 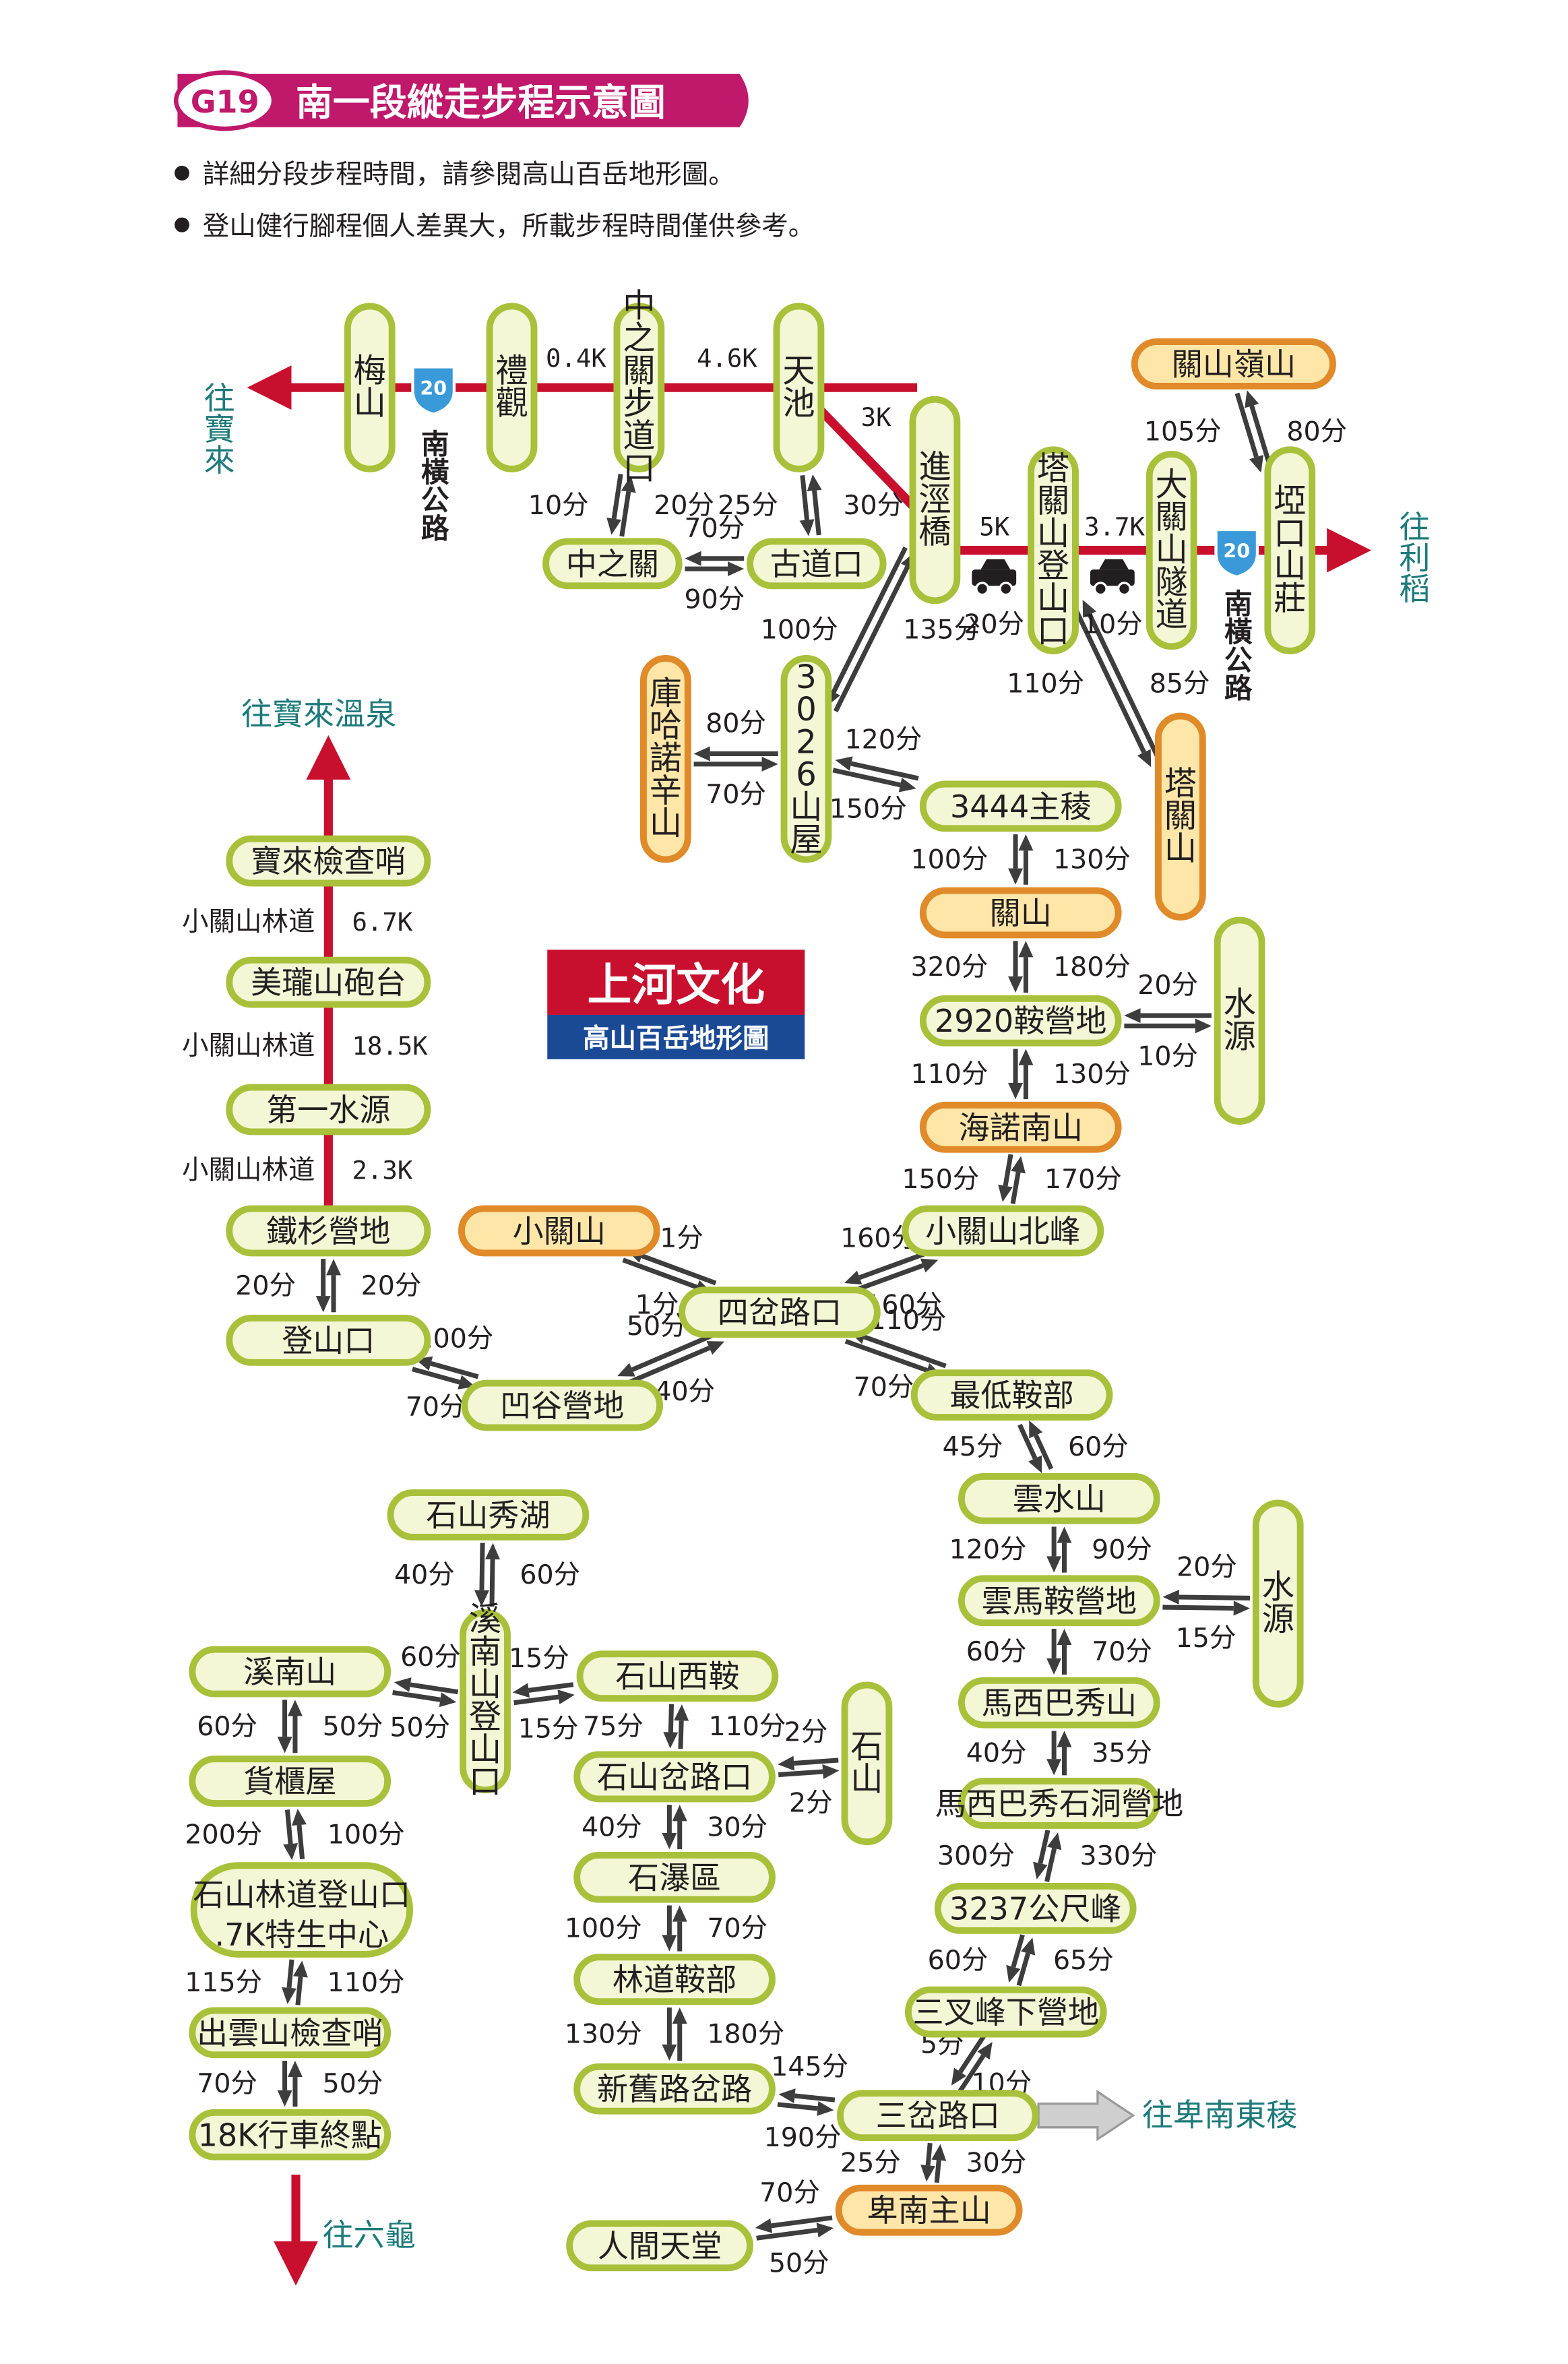 What do you see at coordinates (469, 174) in the screenshot?
I see `note-1: 詳細分段步程時間，請參閱高山百岳地形圖。` at bounding box center [469, 174].